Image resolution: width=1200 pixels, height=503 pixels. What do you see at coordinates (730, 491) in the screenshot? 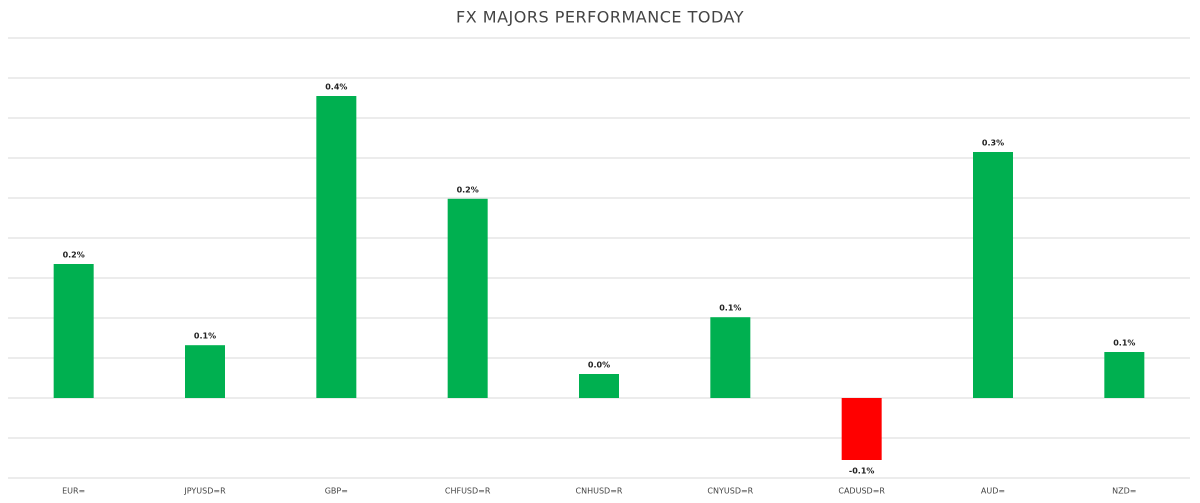
I see `x-tick-label: CNYUSD=R` at bounding box center [730, 491].